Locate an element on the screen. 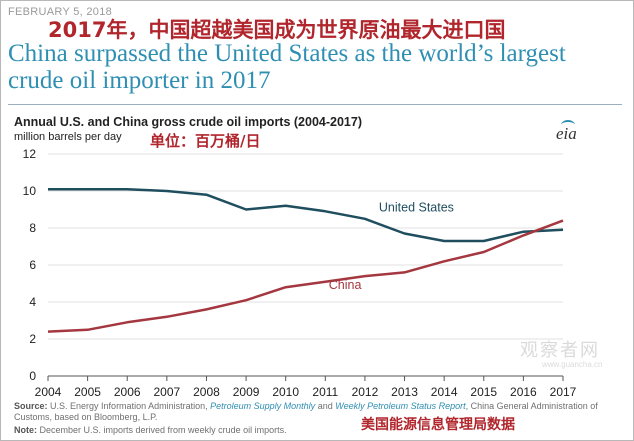 The width and height of the screenshot is (634, 441). x-tick-label: 2005 is located at coordinates (87, 392).